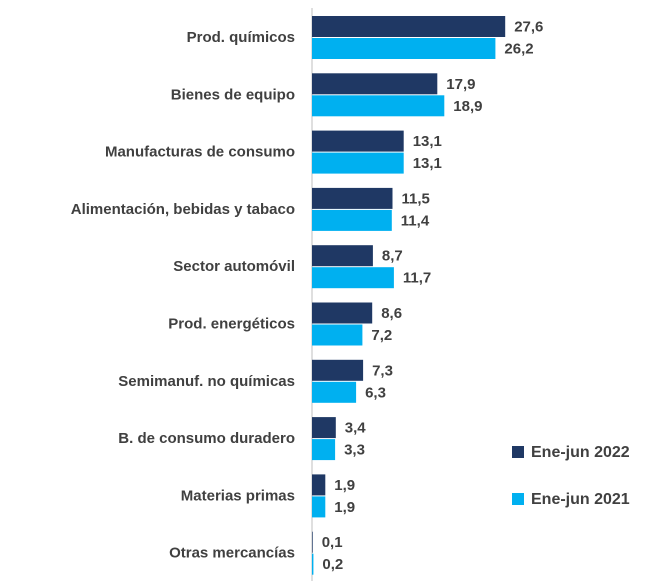 Image resolution: width=661 pixels, height=581 pixels. I want to click on value-label: 17,9, so click(460, 84).